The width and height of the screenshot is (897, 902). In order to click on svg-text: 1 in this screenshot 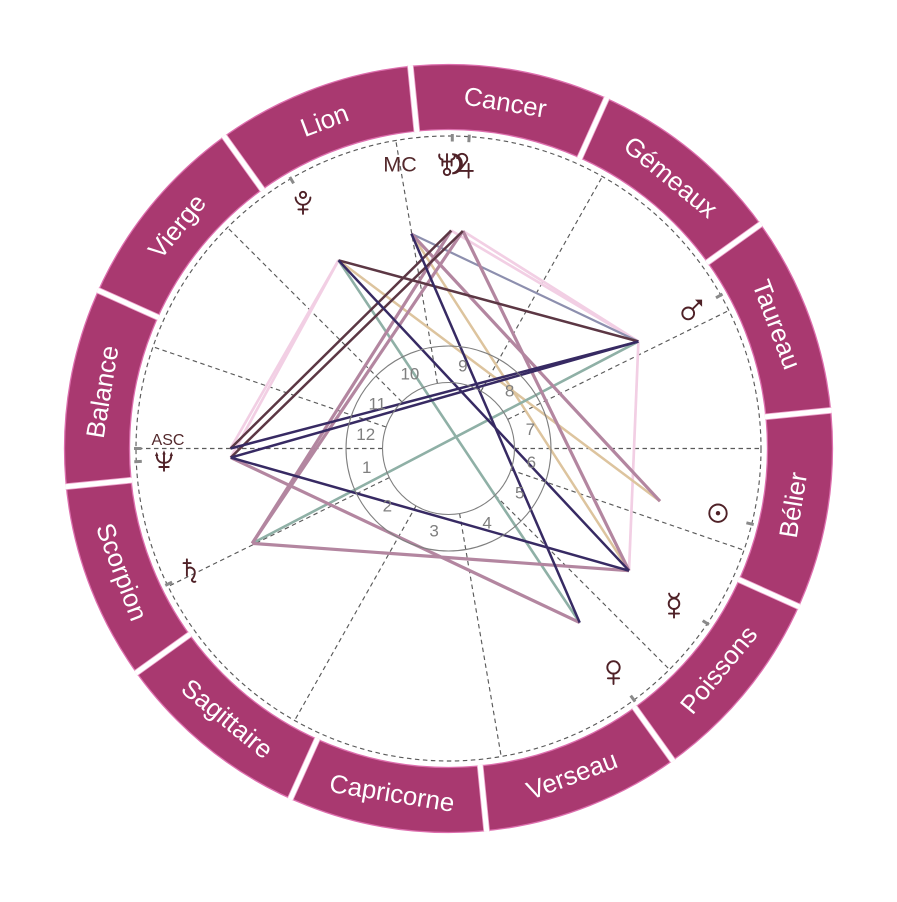, I will do `click(366, 467)`.